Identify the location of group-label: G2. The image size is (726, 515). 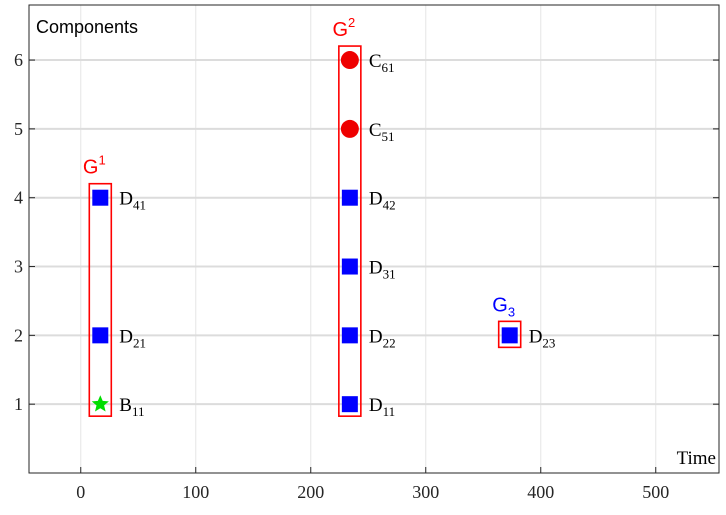
(343, 28).